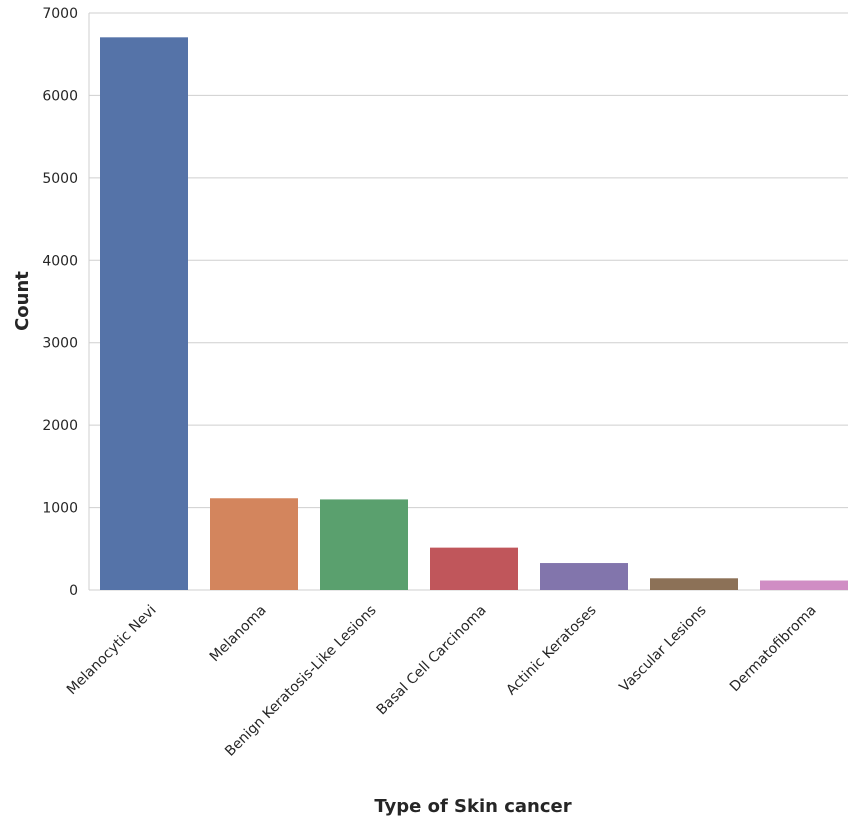  What do you see at coordinates (60, 14) in the screenshot?
I see `y-tick-label: 7000` at bounding box center [60, 14].